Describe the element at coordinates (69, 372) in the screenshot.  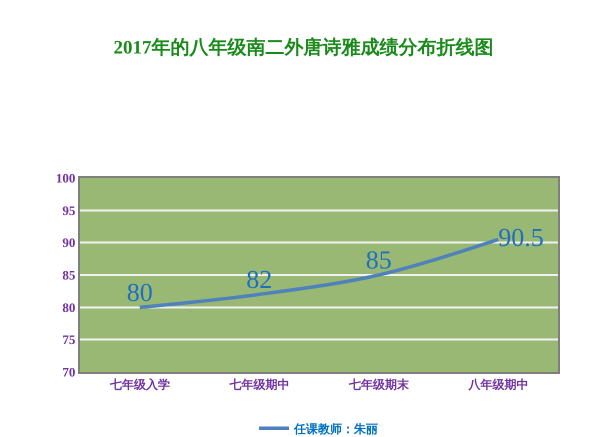
I see `y-tick-label: 70` at that location.